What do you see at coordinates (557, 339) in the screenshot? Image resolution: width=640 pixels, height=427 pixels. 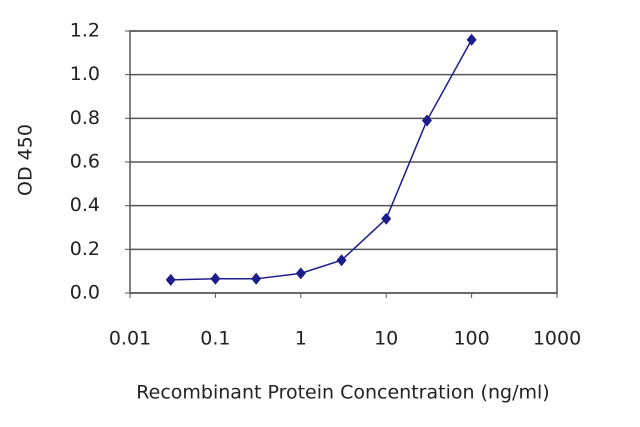 I see `x-tick-label: 1000` at bounding box center [557, 339].